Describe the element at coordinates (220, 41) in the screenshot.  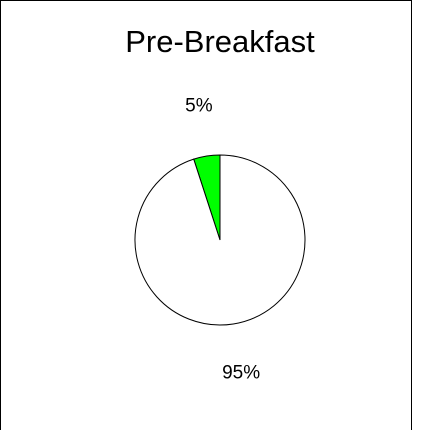
I see `chart-title: Pre-Breakfast` at that location.